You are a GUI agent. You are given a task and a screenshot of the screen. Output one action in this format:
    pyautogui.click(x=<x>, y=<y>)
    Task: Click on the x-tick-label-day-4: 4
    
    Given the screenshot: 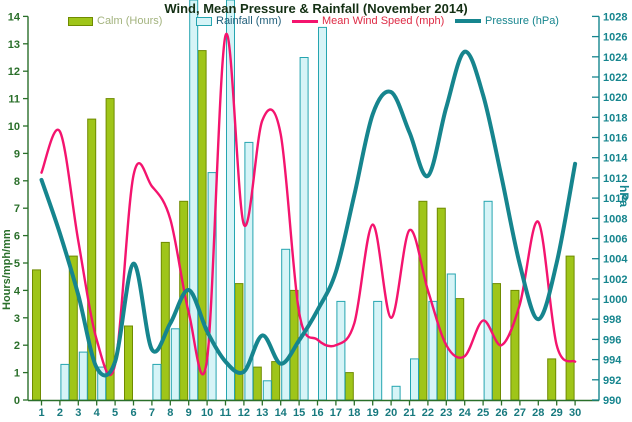 What is the action you would take?
    pyautogui.click(x=97, y=413)
    